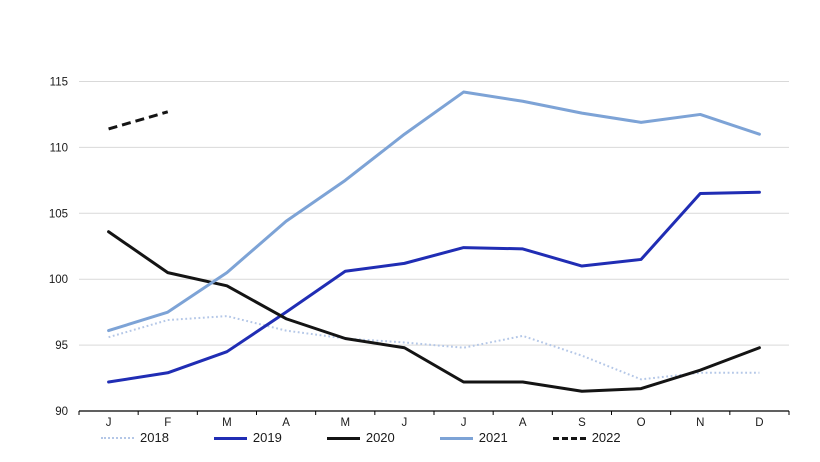 The width and height of the screenshot is (820, 462). Describe the element at coordinates (582, 423) in the screenshot. I see `x-axis-tick-label: S` at that location.